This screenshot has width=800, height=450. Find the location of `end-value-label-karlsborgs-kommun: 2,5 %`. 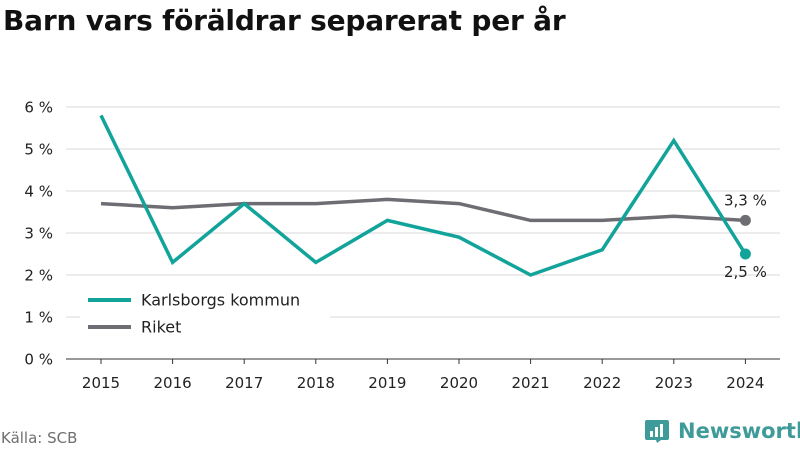

end-value-label-karlsborgs-kommun: 2,5 % is located at coordinates (745, 272).